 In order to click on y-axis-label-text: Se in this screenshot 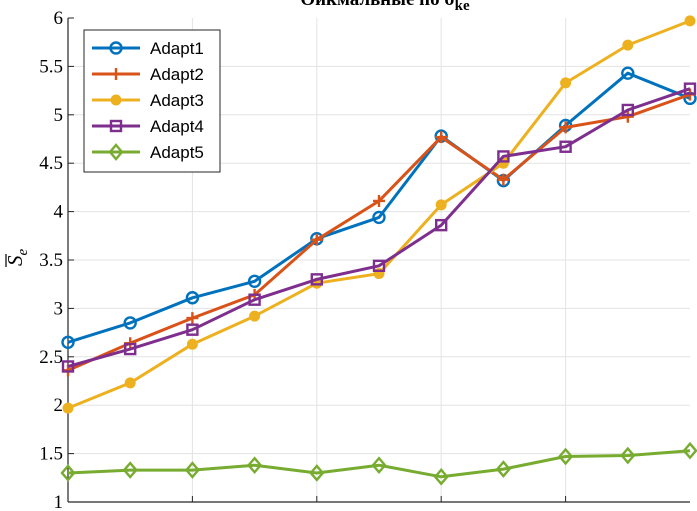, I will do `click(17, 258)`.